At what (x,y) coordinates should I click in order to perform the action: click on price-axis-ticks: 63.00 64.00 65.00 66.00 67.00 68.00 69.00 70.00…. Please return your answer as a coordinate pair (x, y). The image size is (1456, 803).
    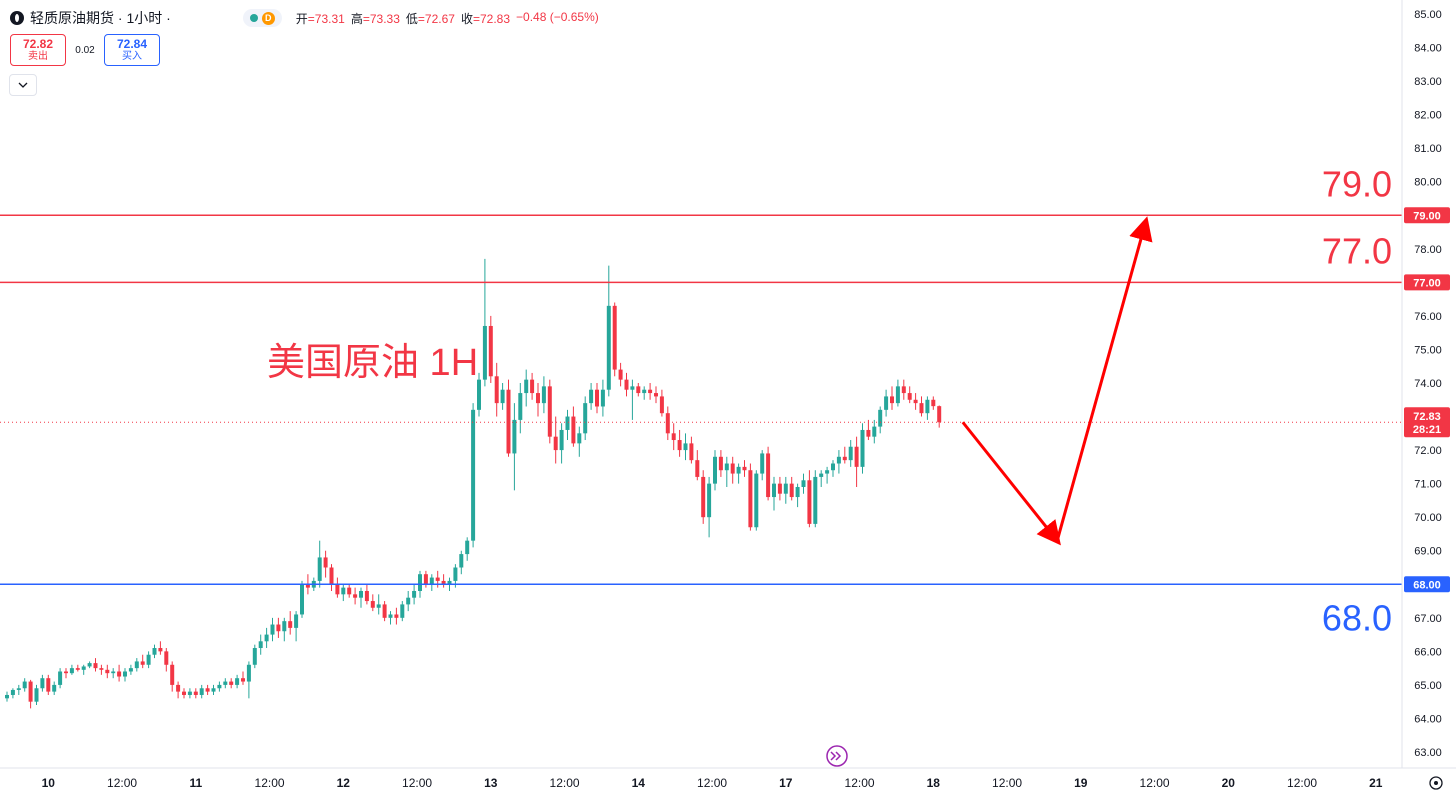
    Looking at the image, I should click on (1428, 384).